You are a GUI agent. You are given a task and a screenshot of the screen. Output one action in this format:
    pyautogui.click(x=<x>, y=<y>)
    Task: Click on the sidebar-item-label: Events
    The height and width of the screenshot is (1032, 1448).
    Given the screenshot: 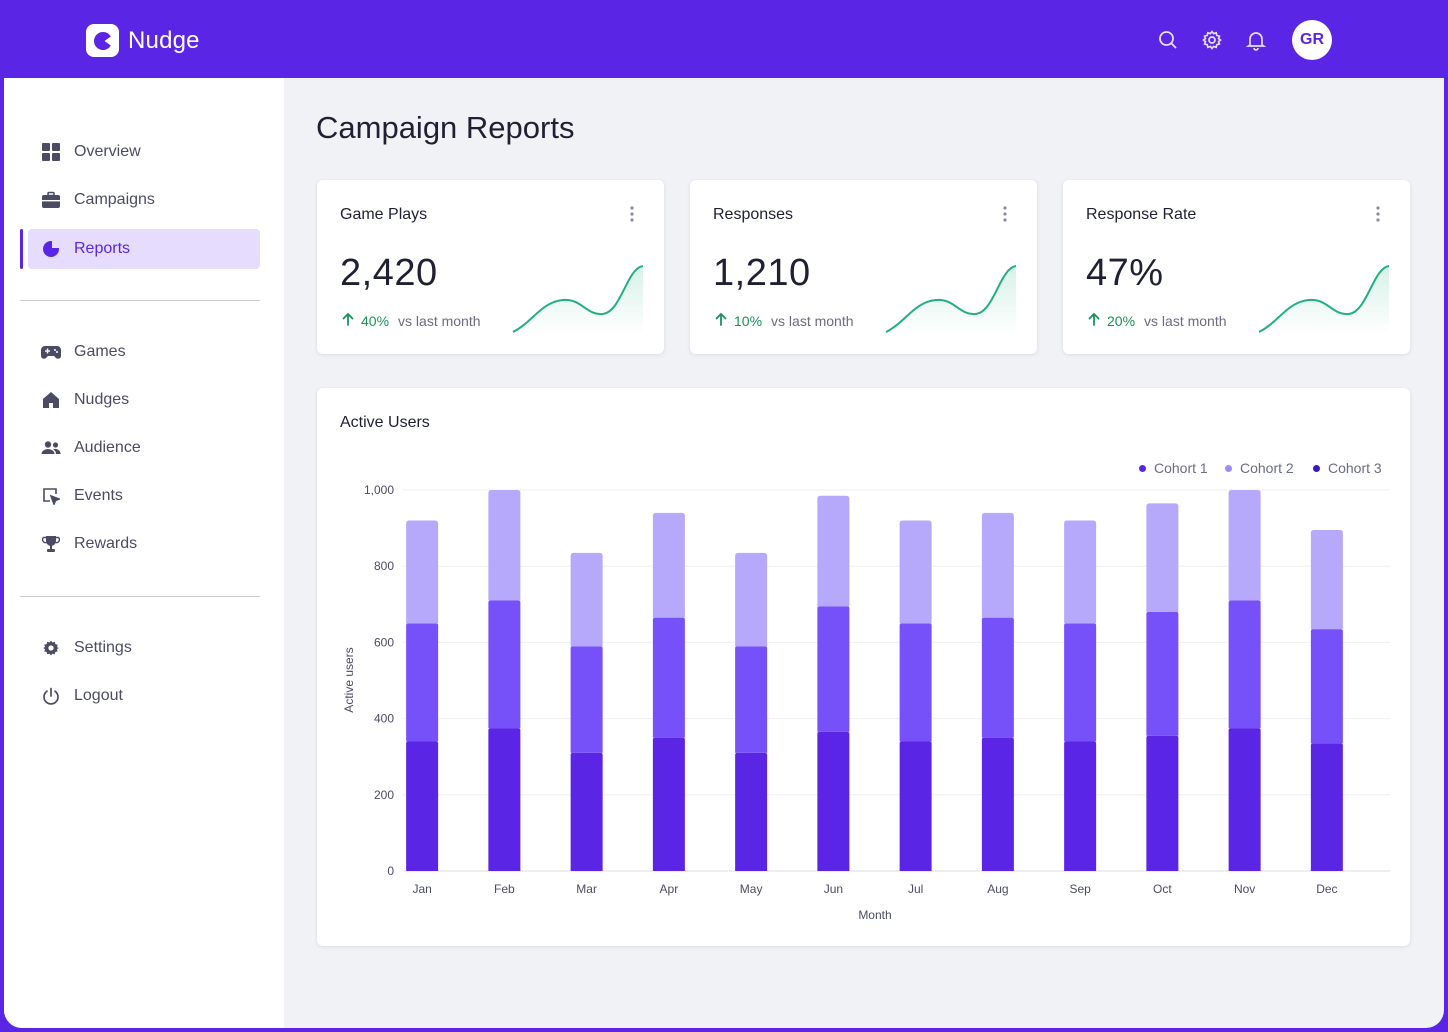 What is the action you would take?
    pyautogui.click(x=98, y=495)
    